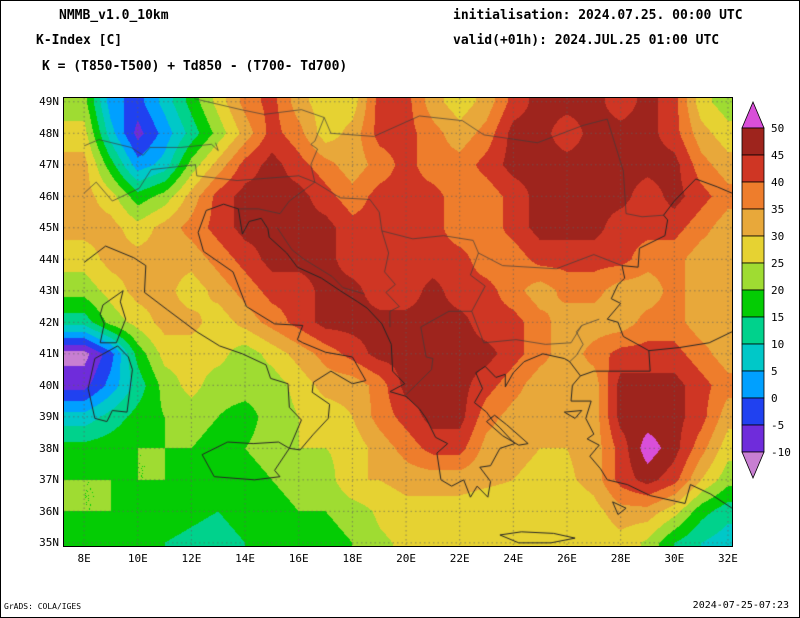 The image size is (800, 618). I want to click on colorbar-label: 25, so click(777, 263).